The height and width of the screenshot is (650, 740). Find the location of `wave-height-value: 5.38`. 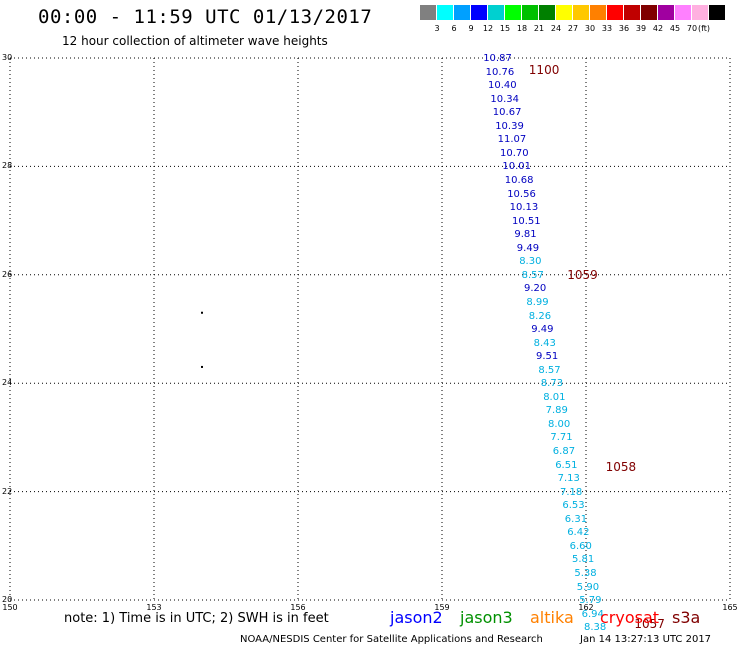

wave-height-value: 5.38 is located at coordinates (585, 573).